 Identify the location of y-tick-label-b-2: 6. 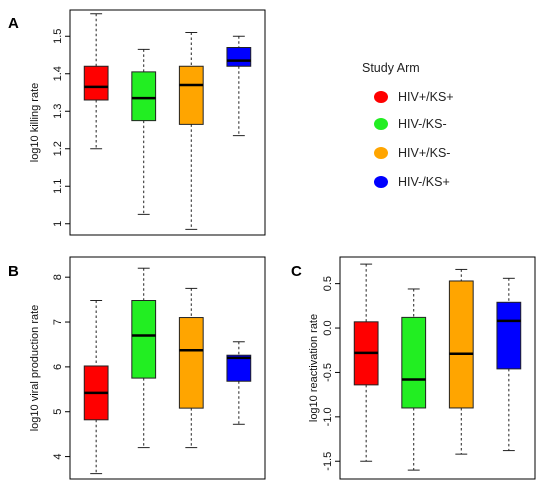
(58, 367).